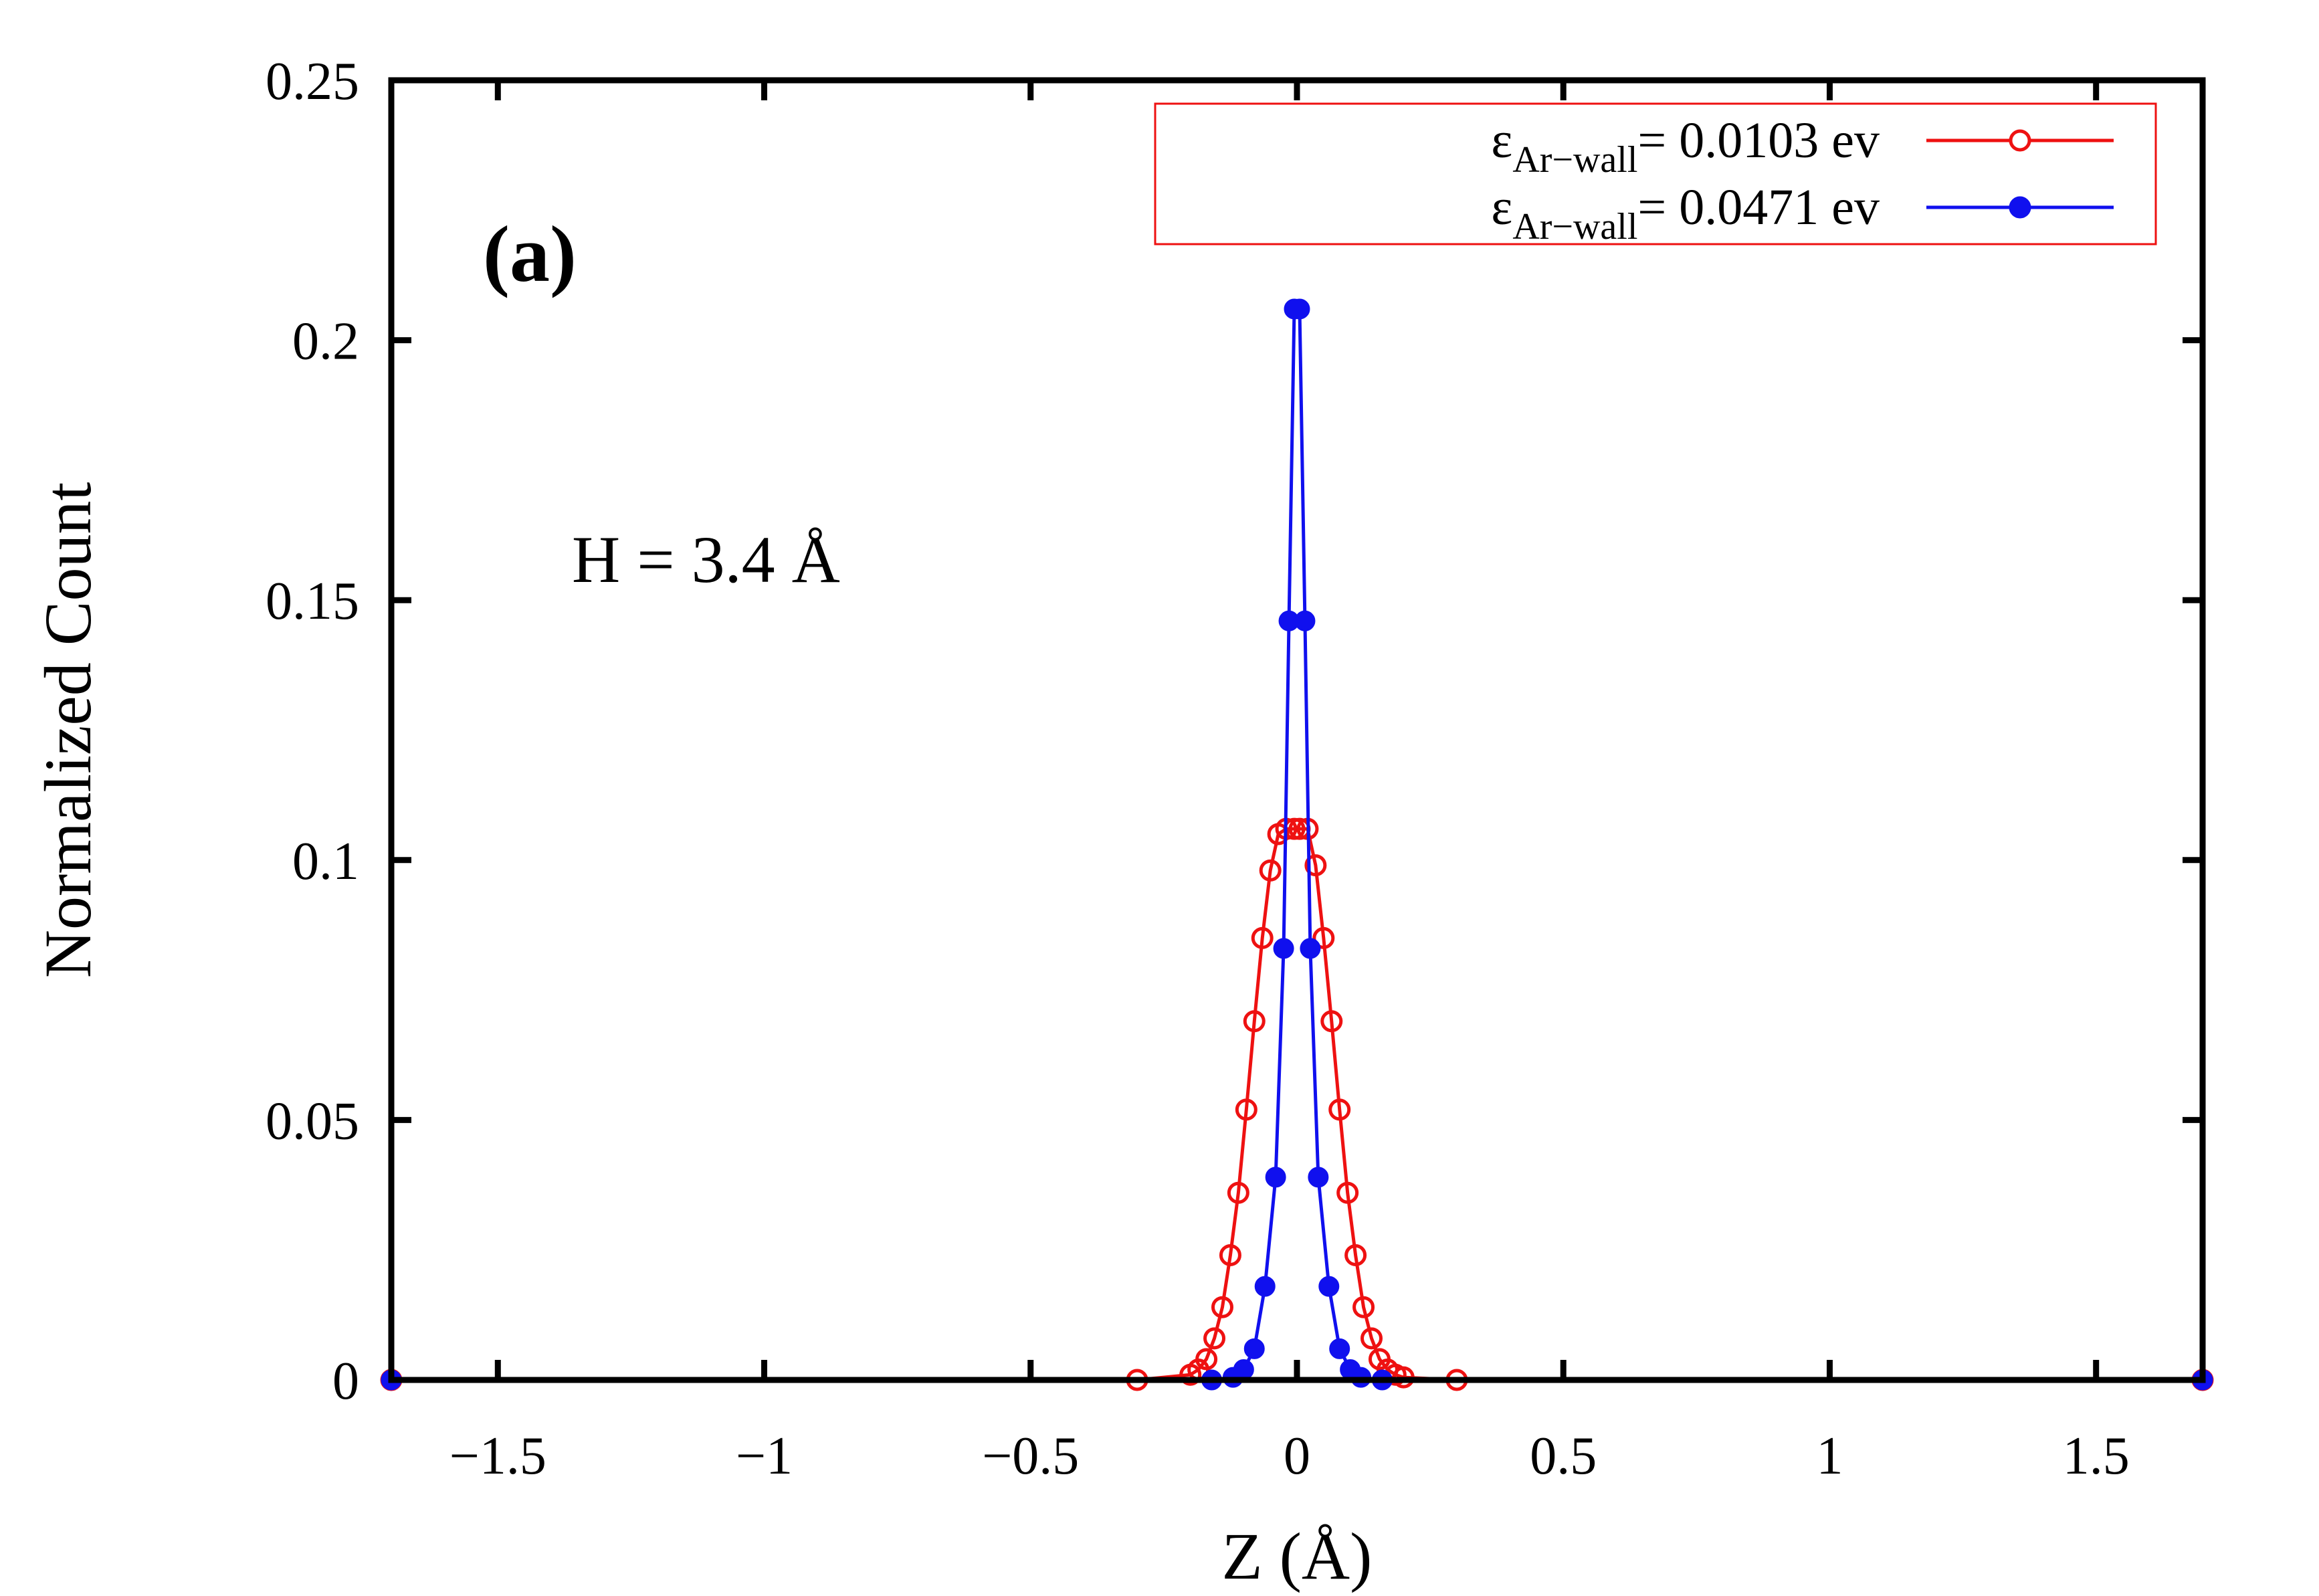 Image resolution: width=2319 pixels, height=1596 pixels. What do you see at coordinates (498, 1456) in the screenshot?
I see `x-tick-label: −1.5` at bounding box center [498, 1456].